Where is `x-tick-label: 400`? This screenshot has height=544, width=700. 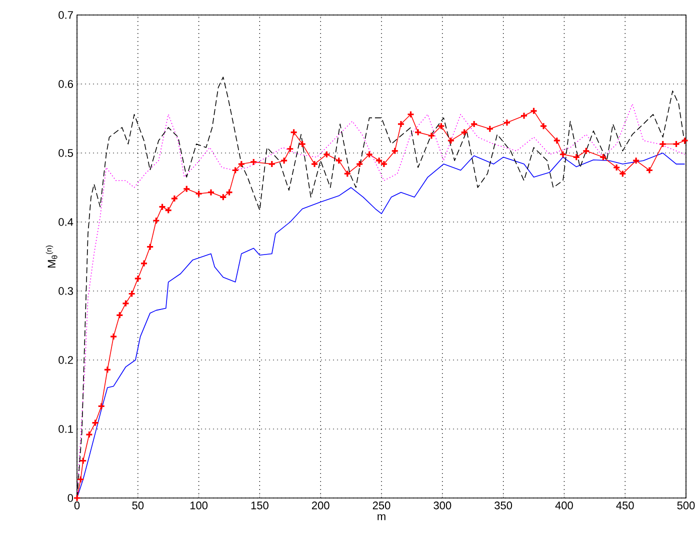
x-tick-label: 400 is located at coordinates (564, 506).